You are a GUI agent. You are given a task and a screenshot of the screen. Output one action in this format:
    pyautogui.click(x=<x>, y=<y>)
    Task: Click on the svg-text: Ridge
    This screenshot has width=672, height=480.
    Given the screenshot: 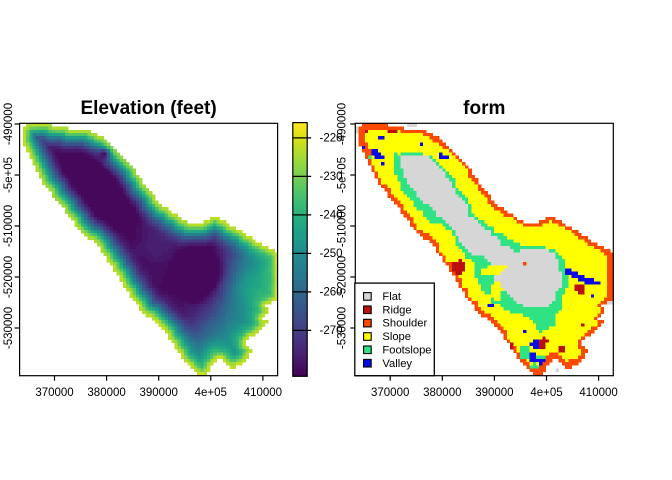 What is the action you would take?
    pyautogui.click(x=396, y=310)
    